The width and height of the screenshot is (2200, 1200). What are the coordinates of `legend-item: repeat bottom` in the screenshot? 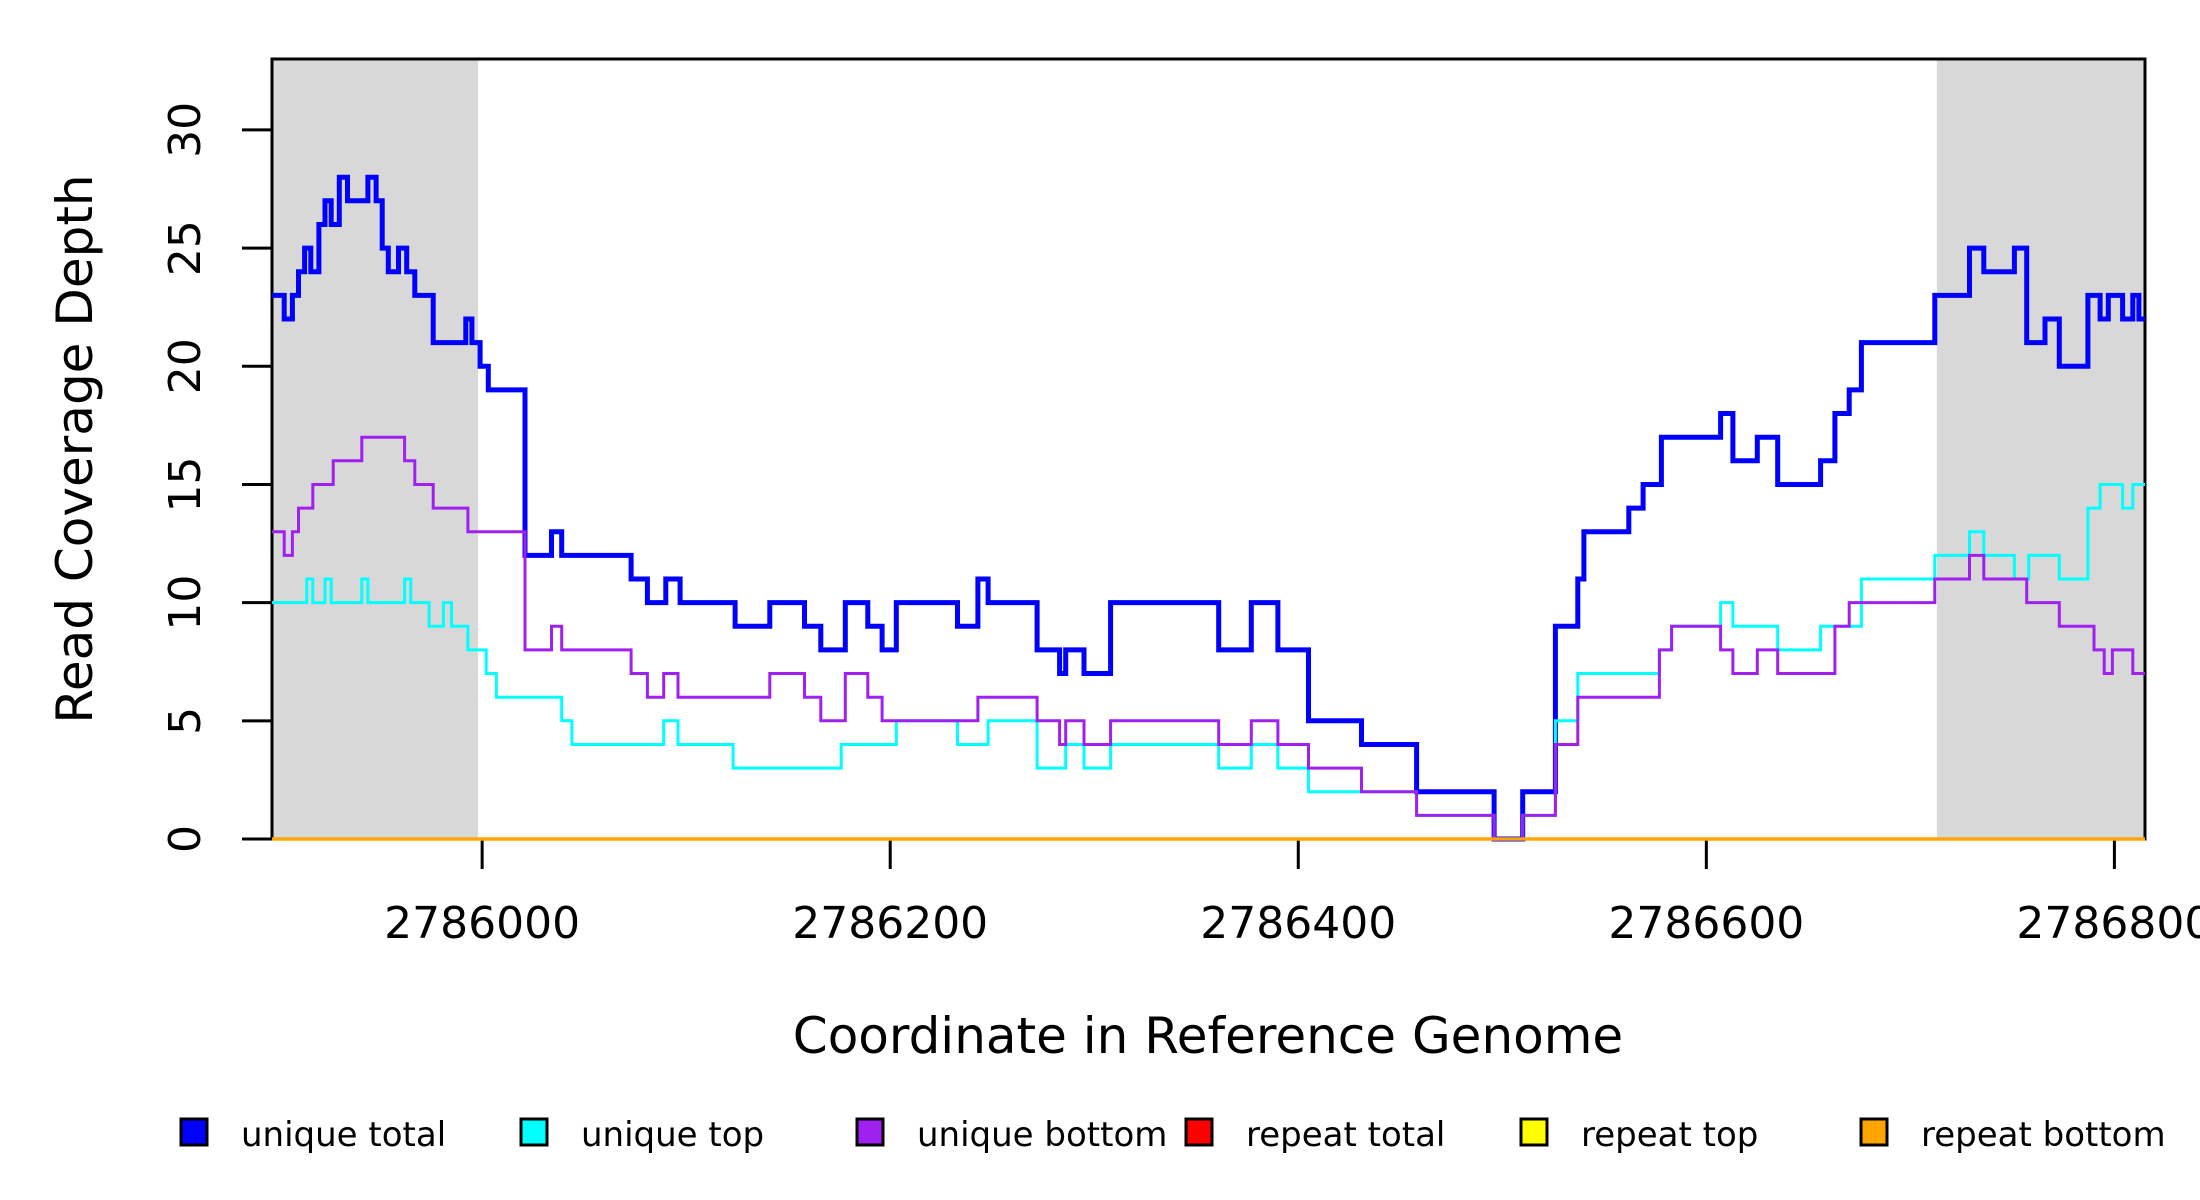 It's located at (2012, 1135).